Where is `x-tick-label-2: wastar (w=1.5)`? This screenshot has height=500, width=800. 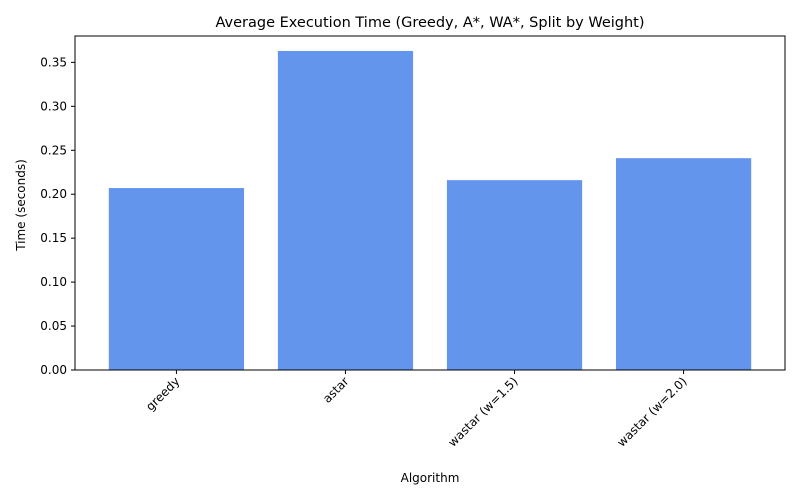
x-tick-label-2: wastar (w=1.5) is located at coordinates (482, 411).